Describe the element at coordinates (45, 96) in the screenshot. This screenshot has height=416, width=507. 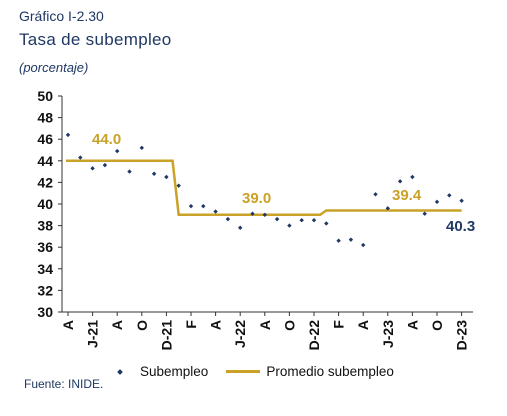
I see `y-tick-label: 50` at that location.